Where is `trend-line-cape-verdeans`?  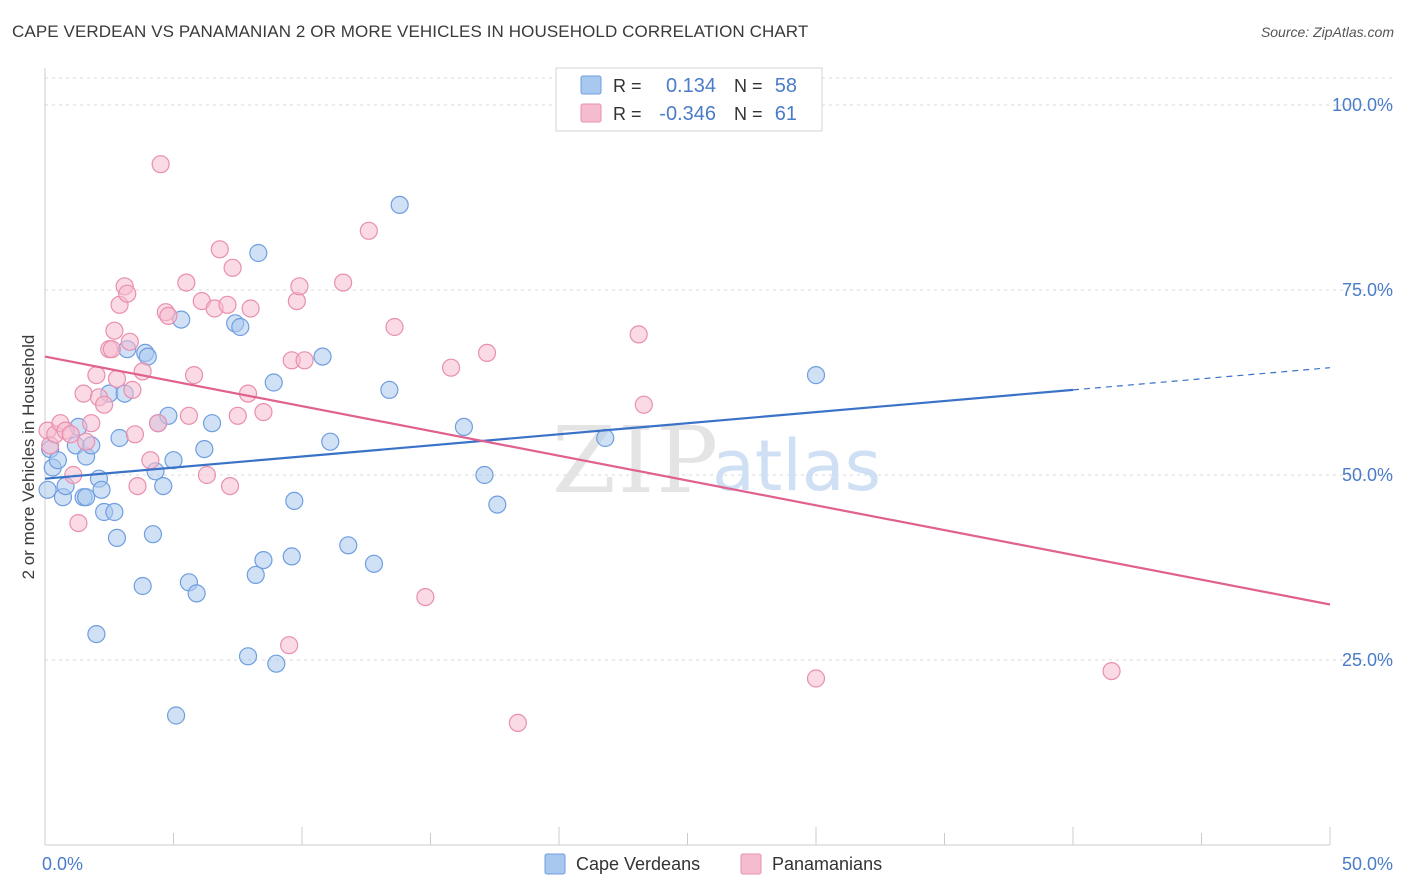 trend-line-cape-verdeans is located at coordinates (559, 434).